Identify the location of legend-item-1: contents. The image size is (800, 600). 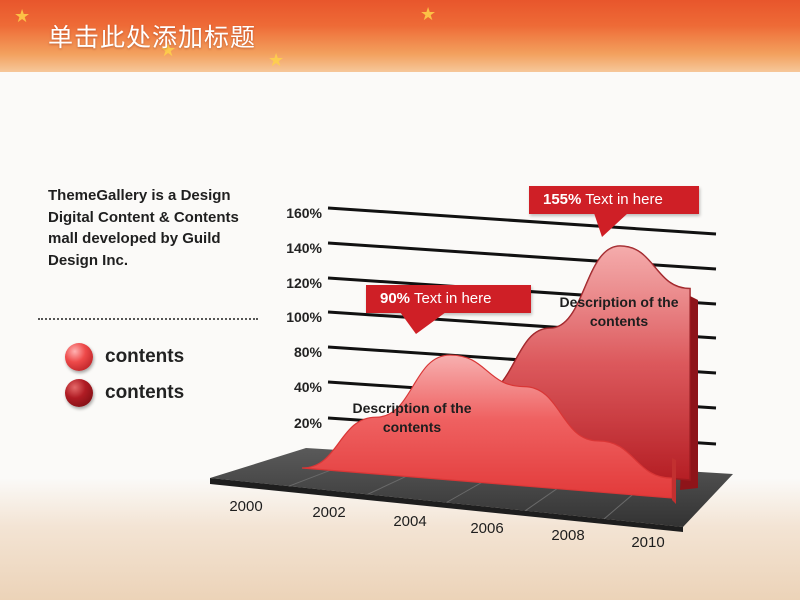
(124, 357).